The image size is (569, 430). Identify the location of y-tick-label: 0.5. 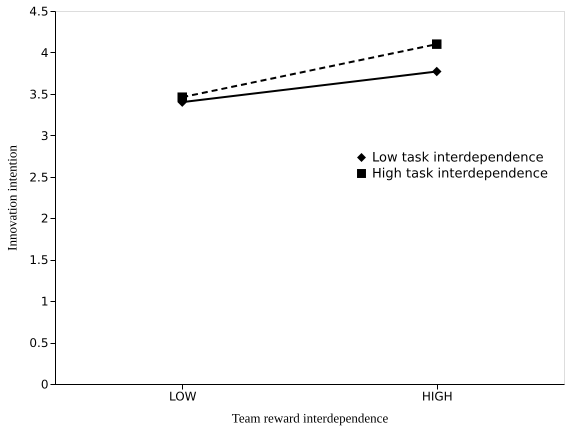
(38, 343).